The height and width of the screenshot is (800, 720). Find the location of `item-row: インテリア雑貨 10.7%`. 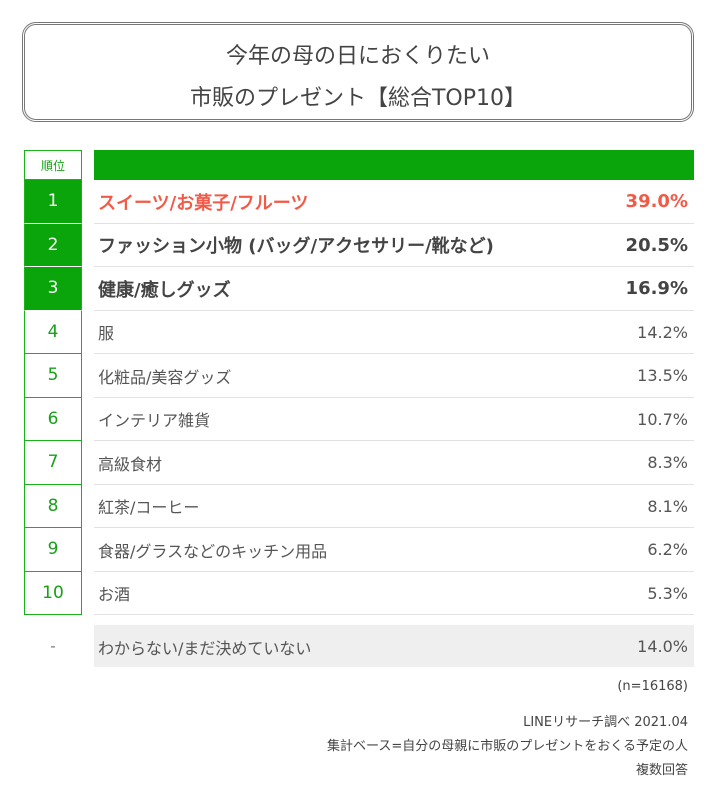

item-row: インテリア雑貨 10.7% is located at coordinates (394, 419).